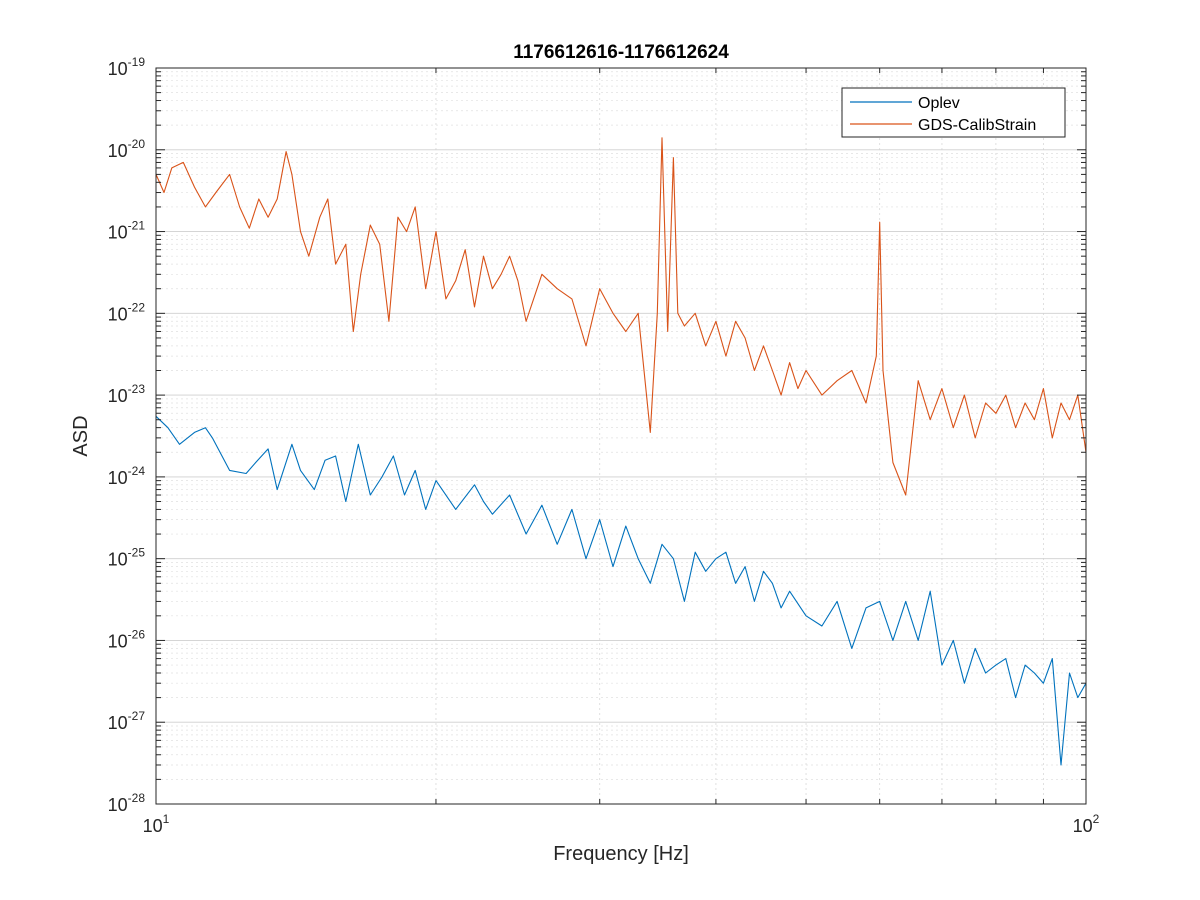 Image resolution: width=1200 pixels, height=900 pixels. I want to click on legend-label-oplev: Oplev, so click(939, 103).